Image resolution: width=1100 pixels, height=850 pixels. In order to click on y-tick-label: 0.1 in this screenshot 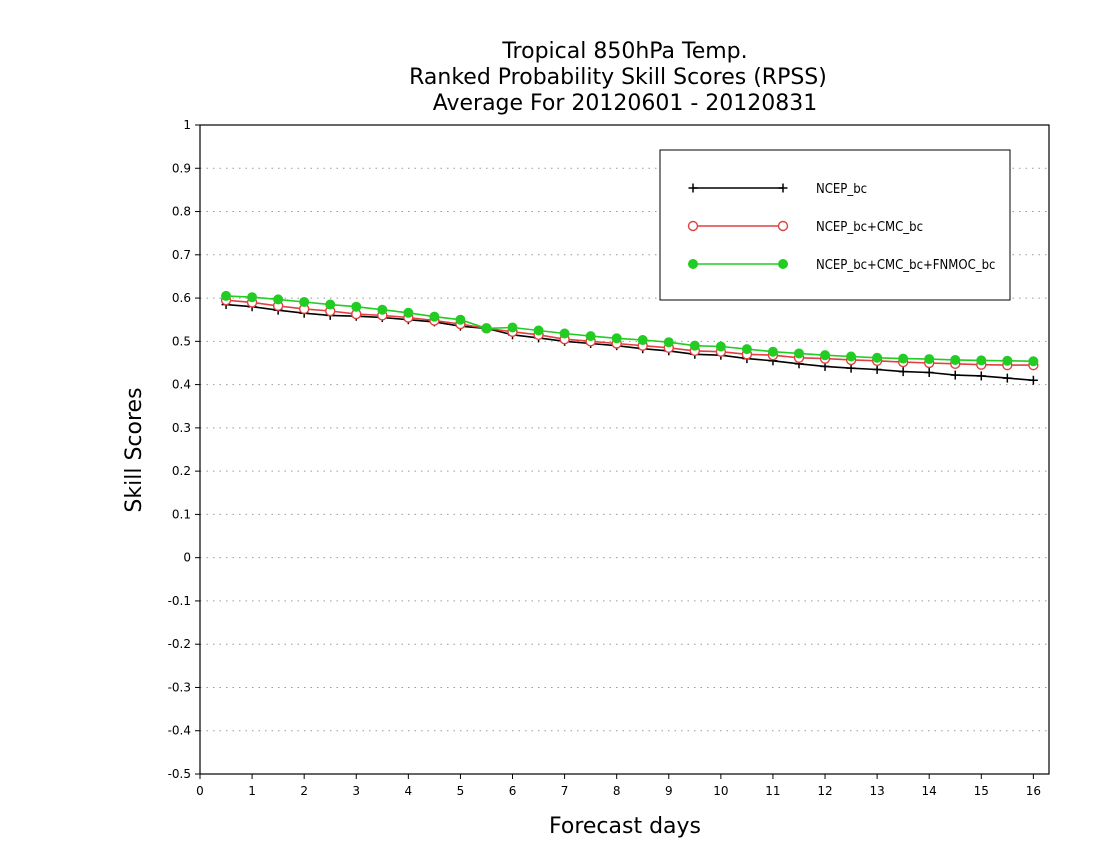, I will do `click(181, 514)`.